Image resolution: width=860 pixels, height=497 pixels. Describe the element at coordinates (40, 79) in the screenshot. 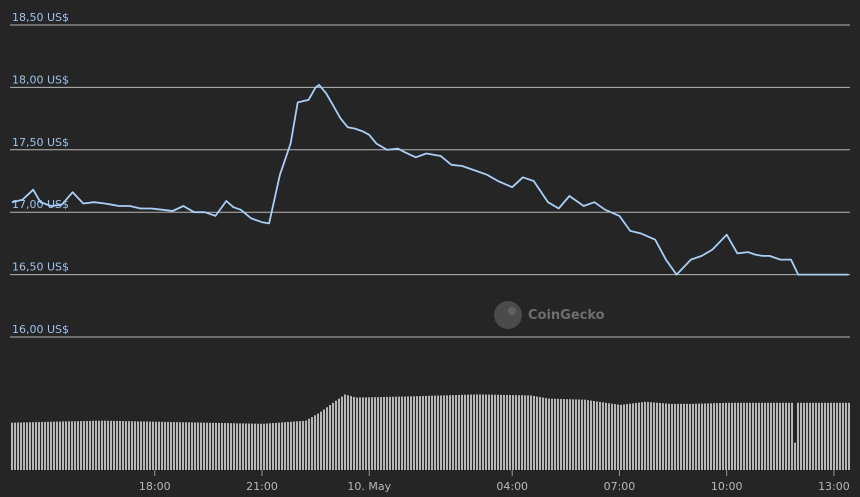

I see `y-tick-label: 18,00 US$` at that location.